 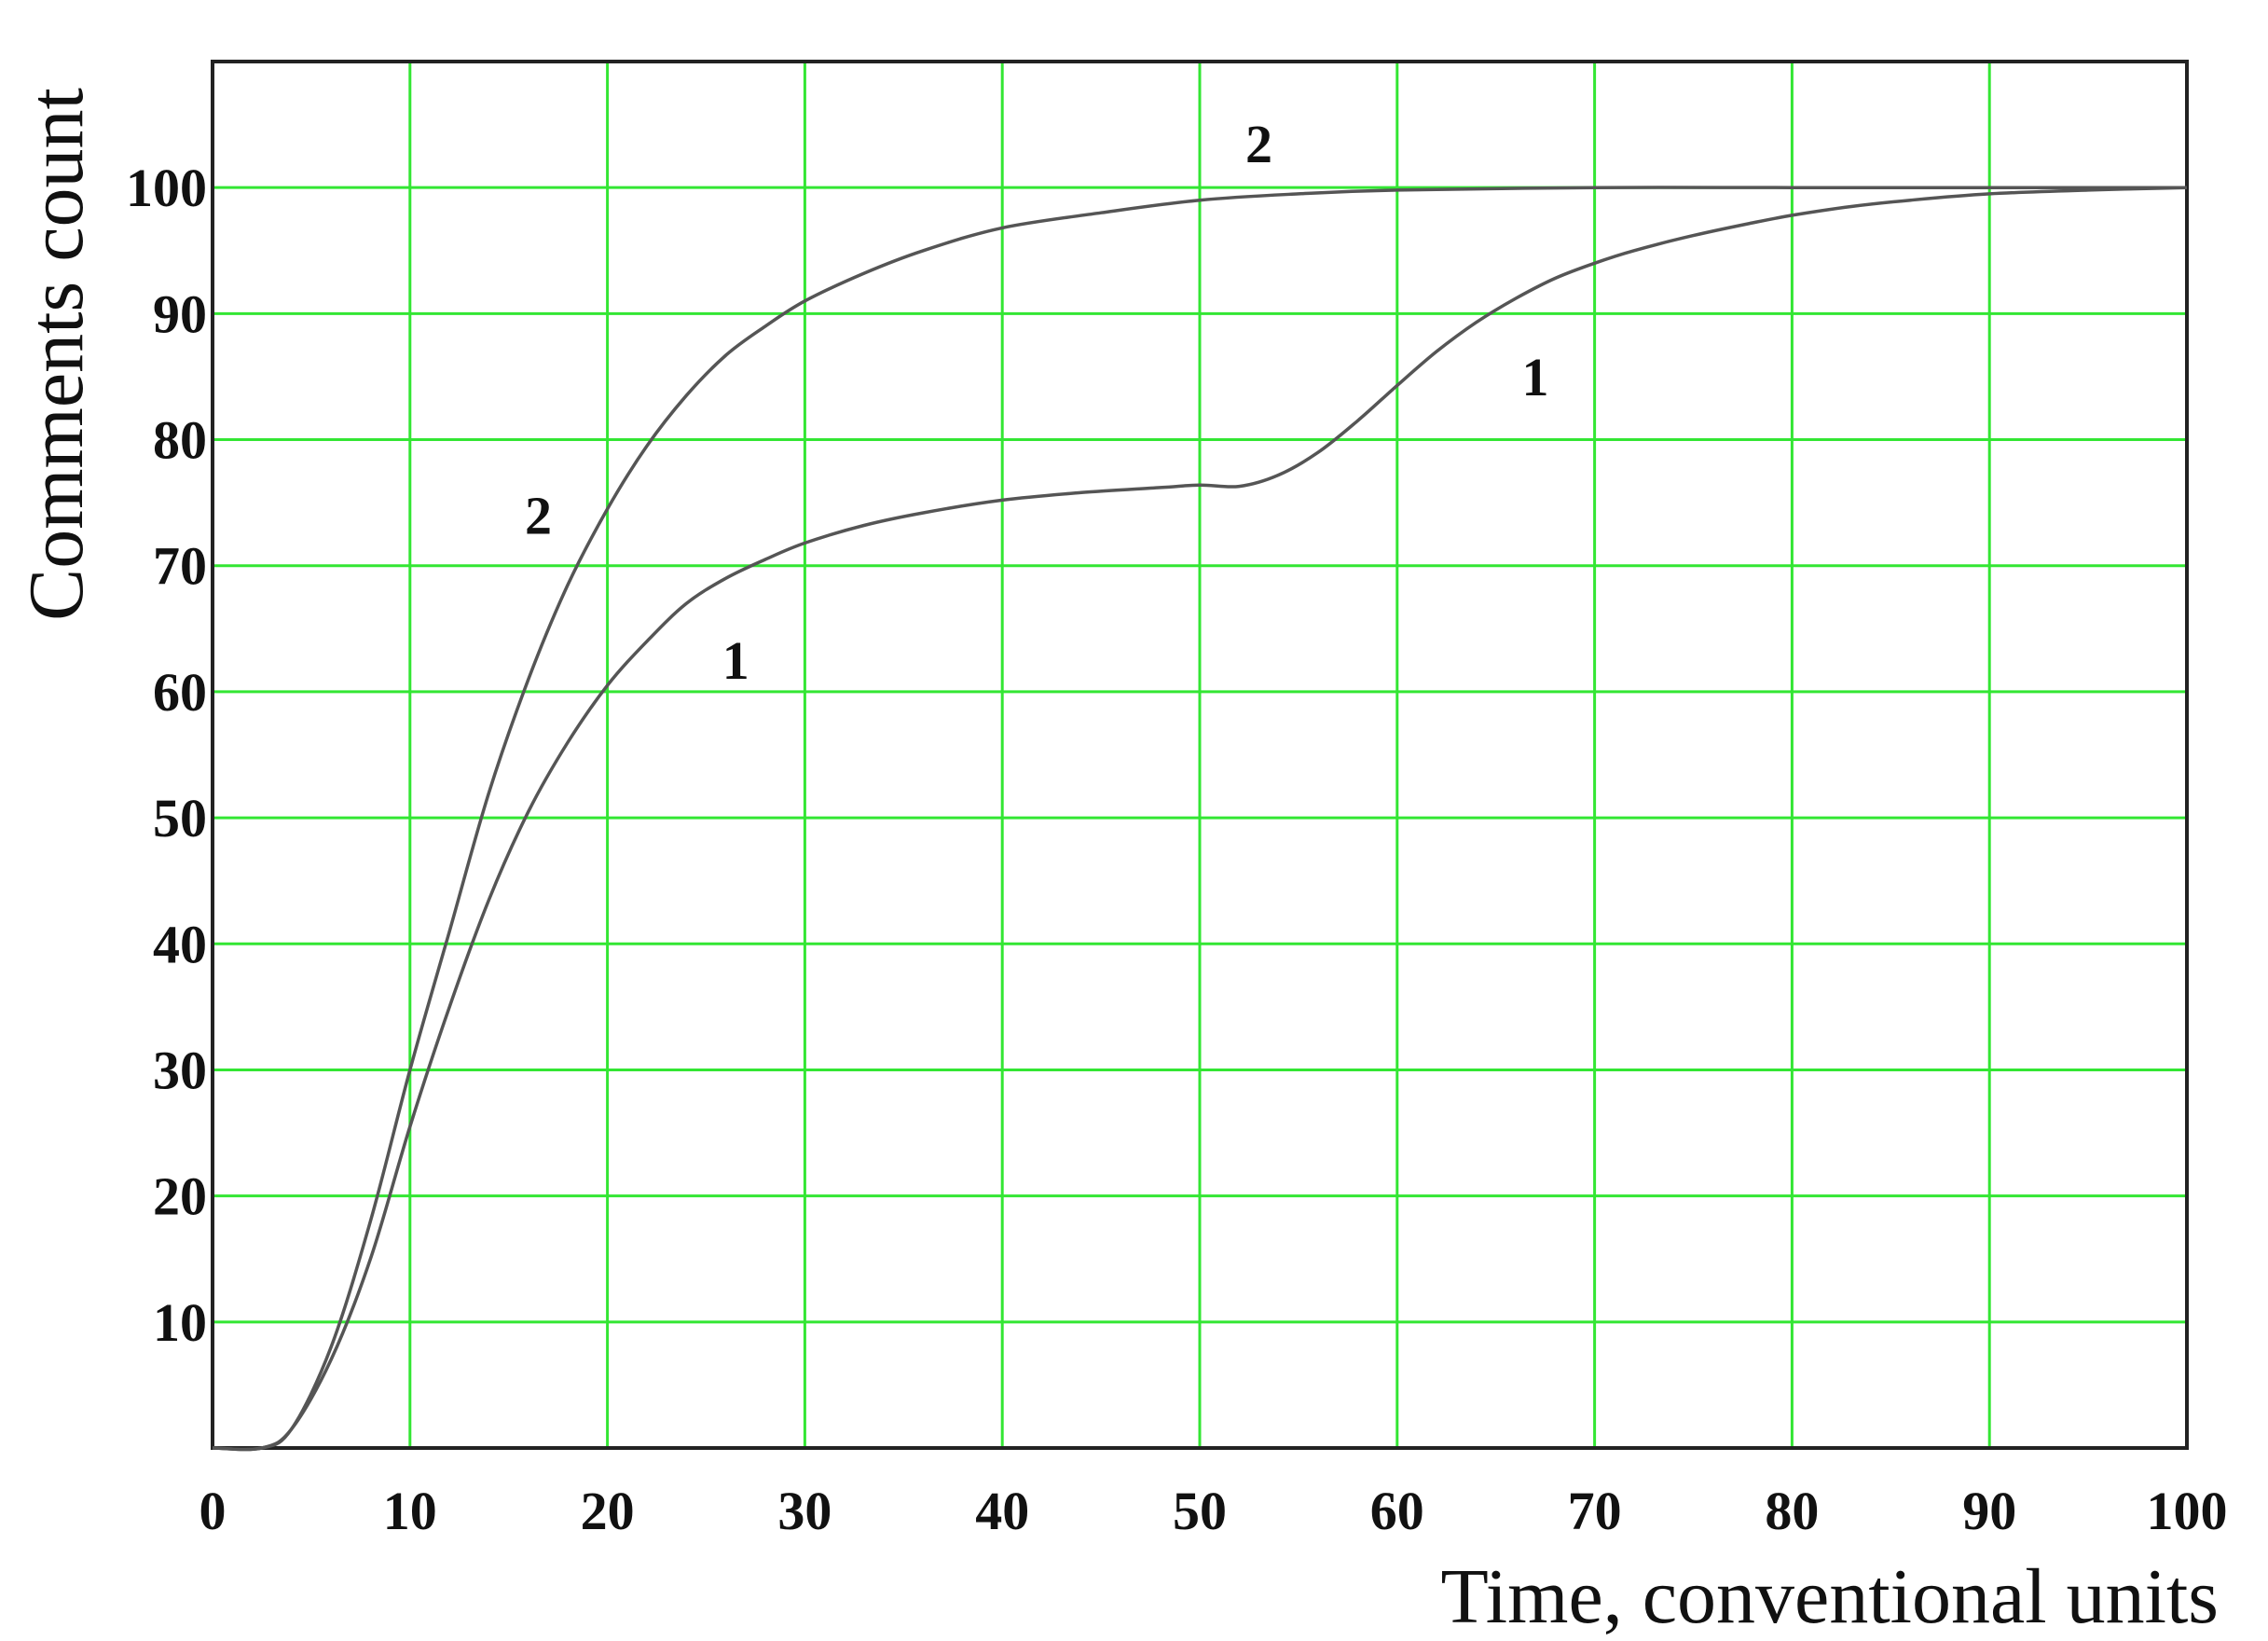 I want to click on x-tick-label: 70, so click(x=1595, y=1511).